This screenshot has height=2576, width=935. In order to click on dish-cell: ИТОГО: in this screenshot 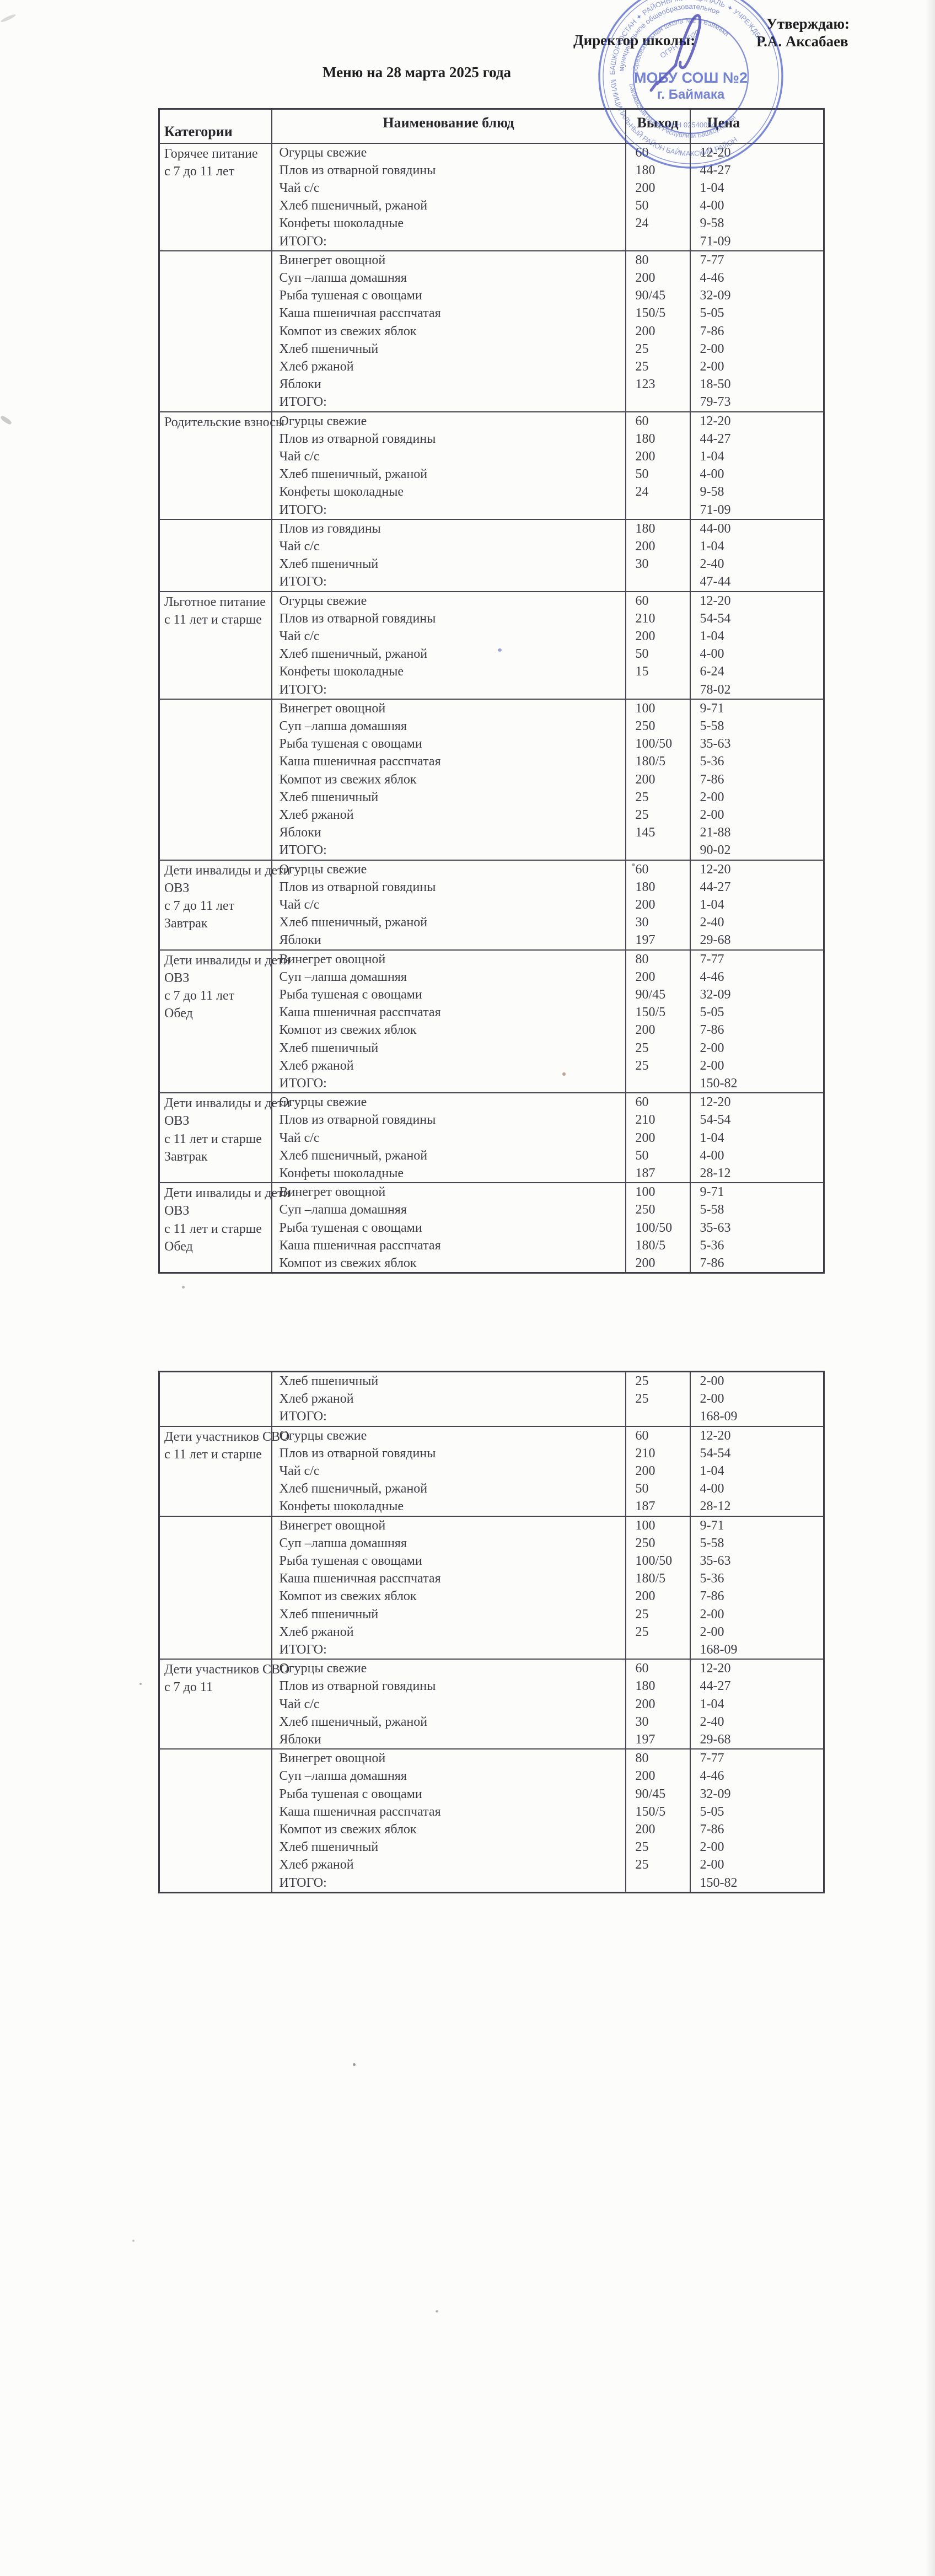, I will do `click(448, 689)`.